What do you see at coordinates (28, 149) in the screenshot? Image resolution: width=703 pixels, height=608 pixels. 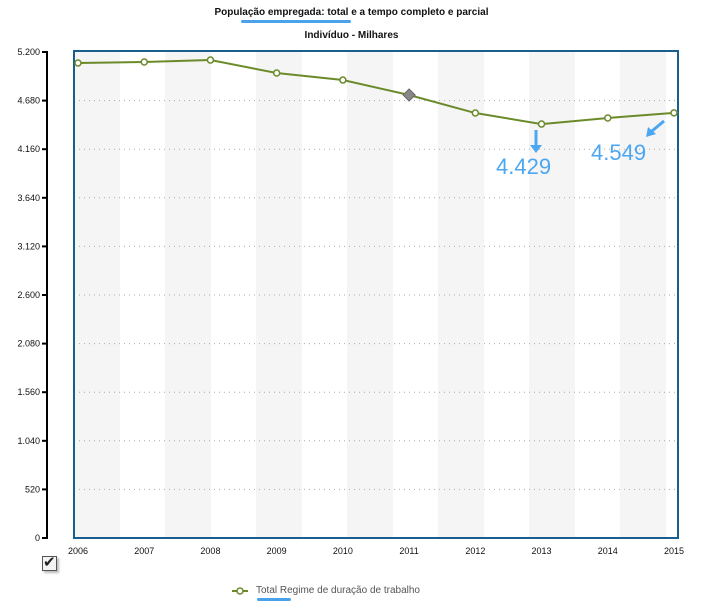 I see `y-tick-label: 4.160` at bounding box center [28, 149].